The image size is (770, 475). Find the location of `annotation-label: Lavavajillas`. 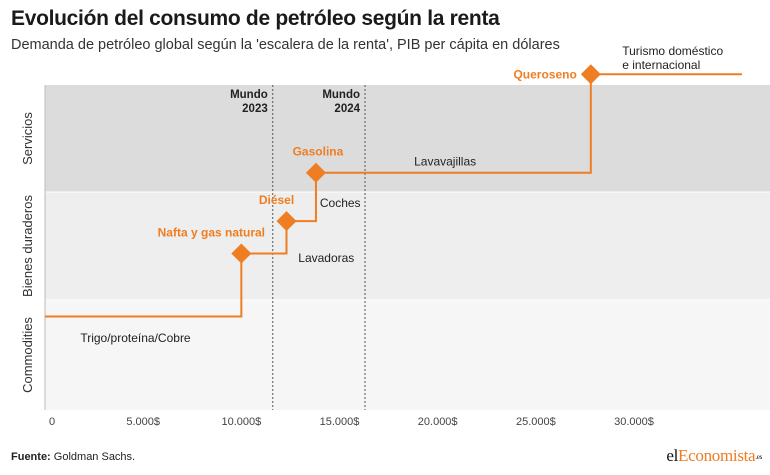

annotation-label: Lavavajillas is located at coordinates (445, 161).